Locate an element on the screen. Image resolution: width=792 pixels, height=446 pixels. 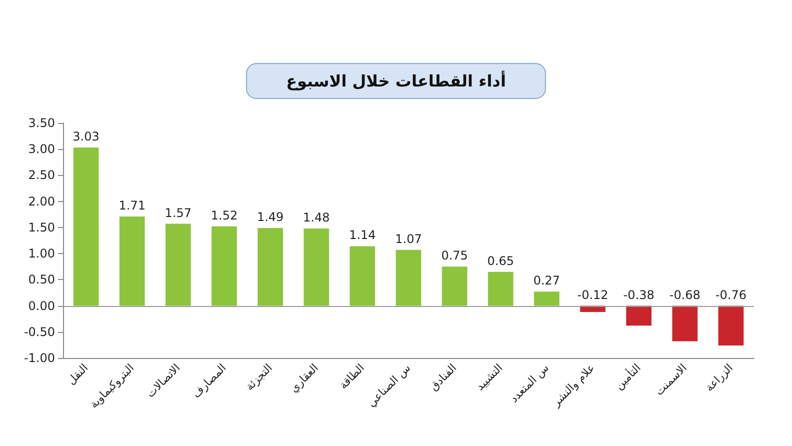
y-tick-label: 0.50 is located at coordinates (41, 279).